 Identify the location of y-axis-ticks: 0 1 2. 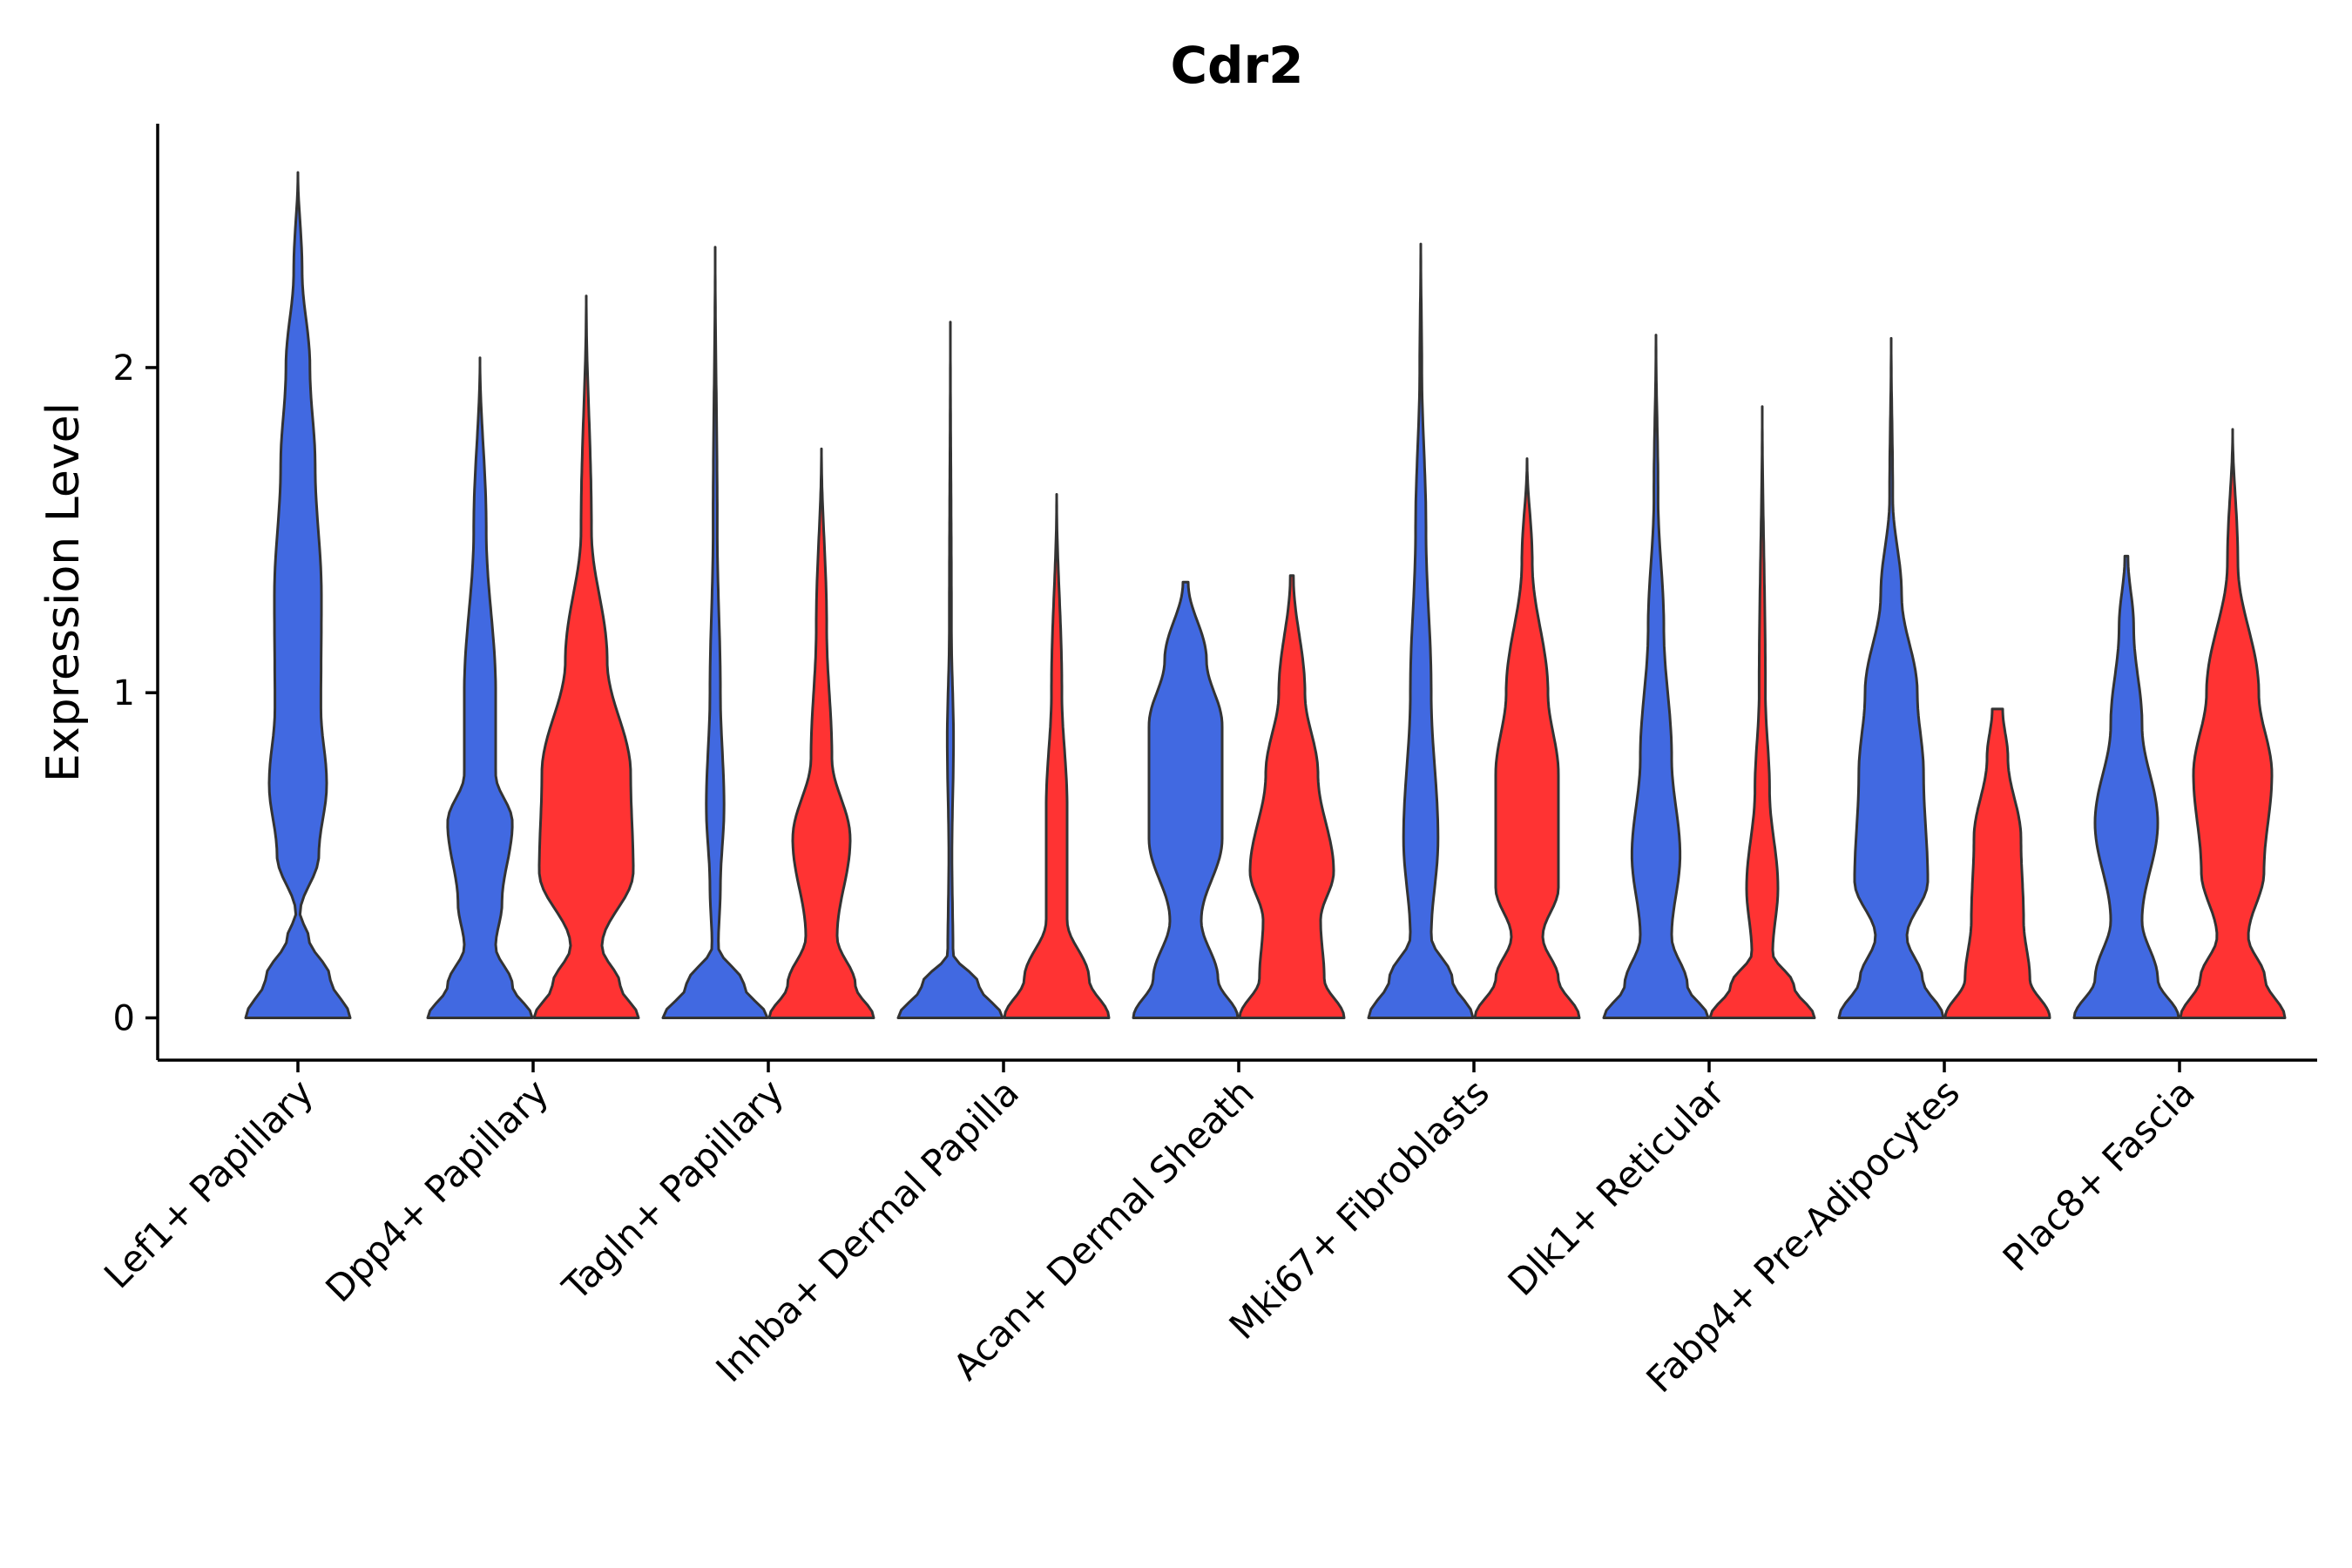
(135, 693).